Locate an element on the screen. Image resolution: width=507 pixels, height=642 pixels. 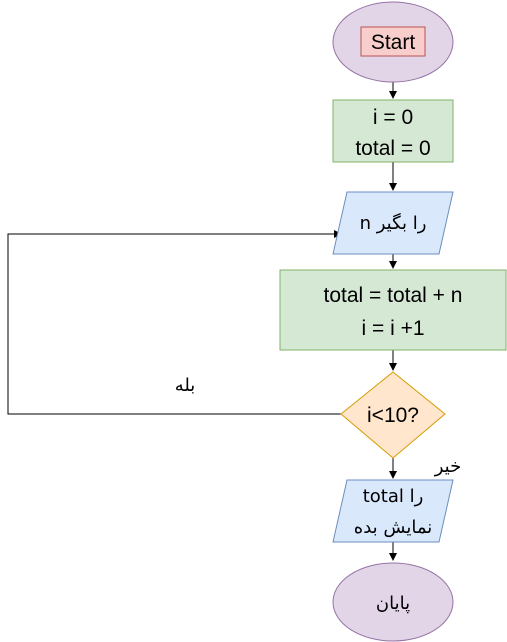
accumulate-line-2: i = i +1 is located at coordinates (392, 328).